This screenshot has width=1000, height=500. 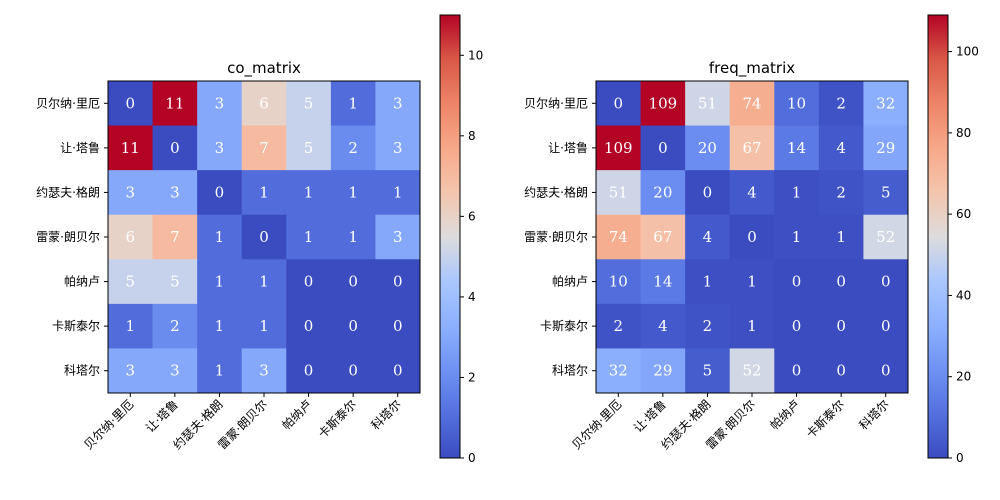 I want to click on y-tick-label: 卡斯泰尔, so click(x=76, y=325).